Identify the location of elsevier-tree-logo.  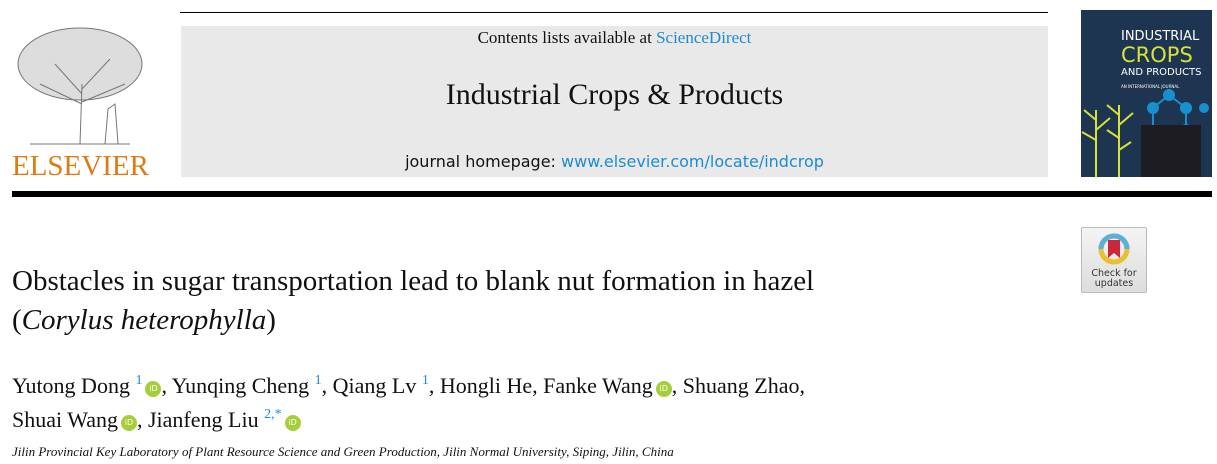
(80, 102).